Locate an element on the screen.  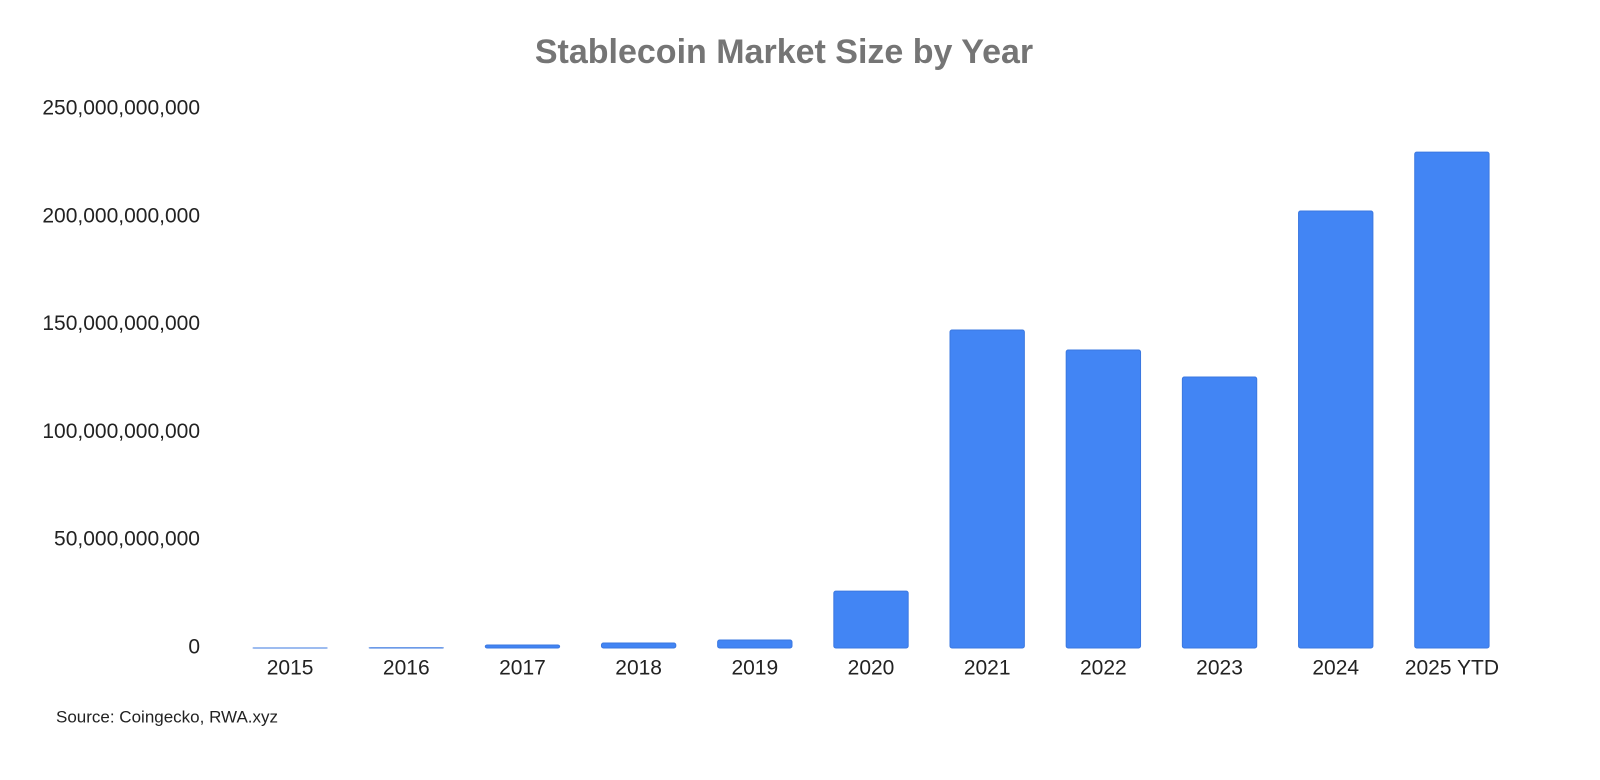
x-tick-label: 2019 is located at coordinates (754, 668).